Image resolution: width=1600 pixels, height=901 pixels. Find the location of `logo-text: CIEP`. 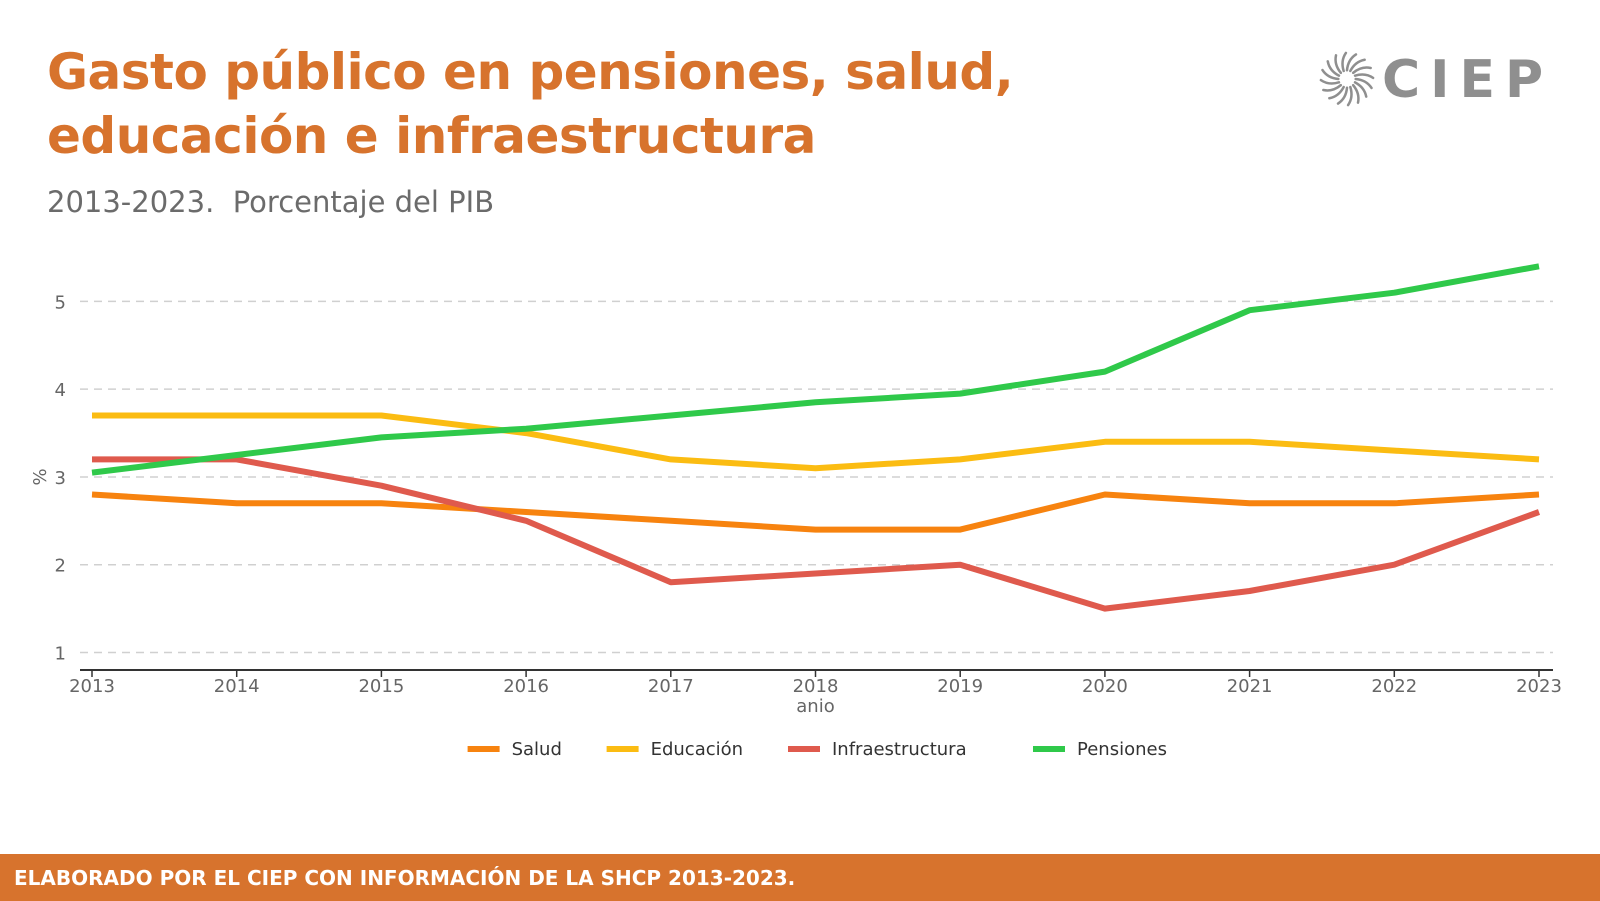

logo-text: CIEP is located at coordinates (1468, 80).